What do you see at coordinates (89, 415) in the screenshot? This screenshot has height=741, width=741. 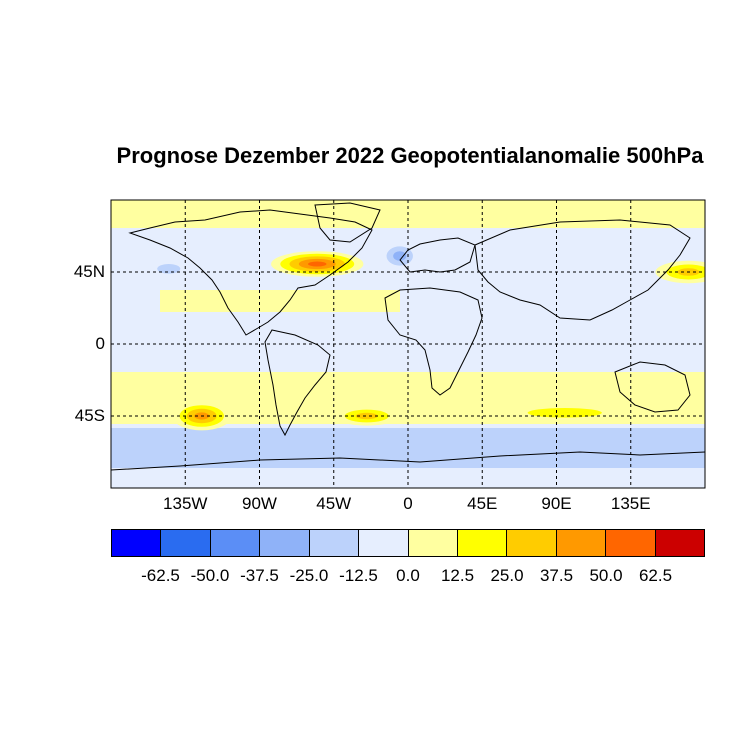 I see `latitude-label: 45S` at bounding box center [89, 415].